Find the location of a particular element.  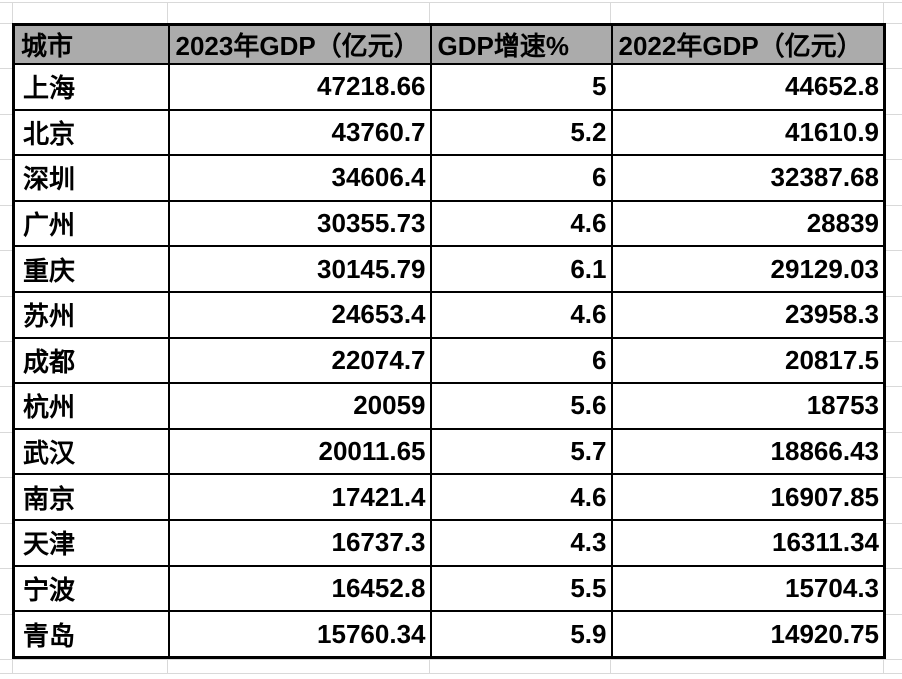

table-row: 武汉 20011.65 5.7 18866.43 is located at coordinates (449, 451).